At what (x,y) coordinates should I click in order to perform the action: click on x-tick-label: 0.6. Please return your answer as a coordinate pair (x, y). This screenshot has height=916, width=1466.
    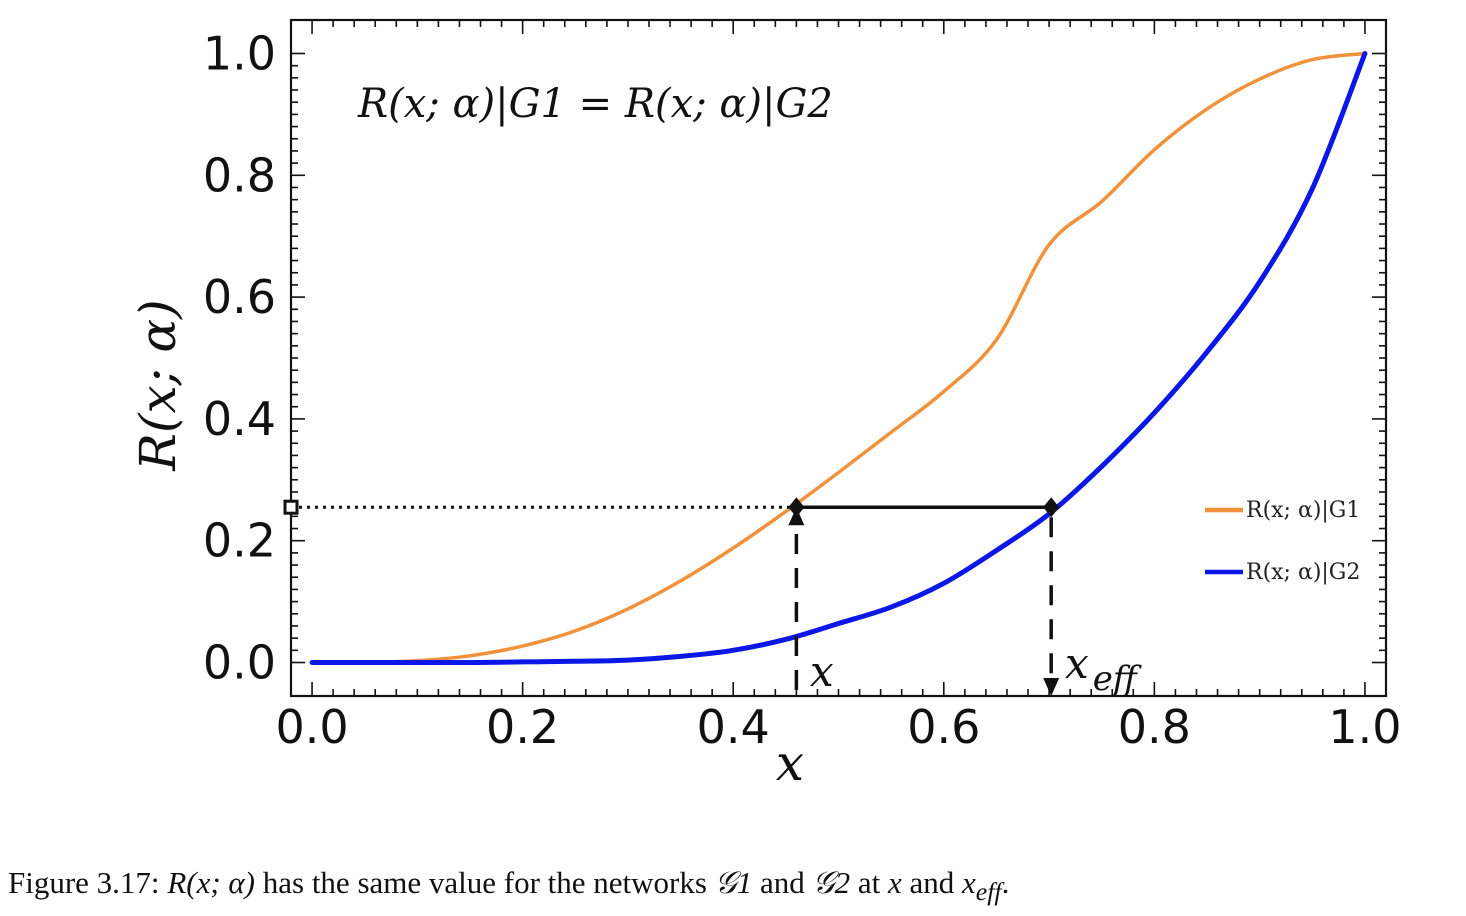
    Looking at the image, I should click on (943, 727).